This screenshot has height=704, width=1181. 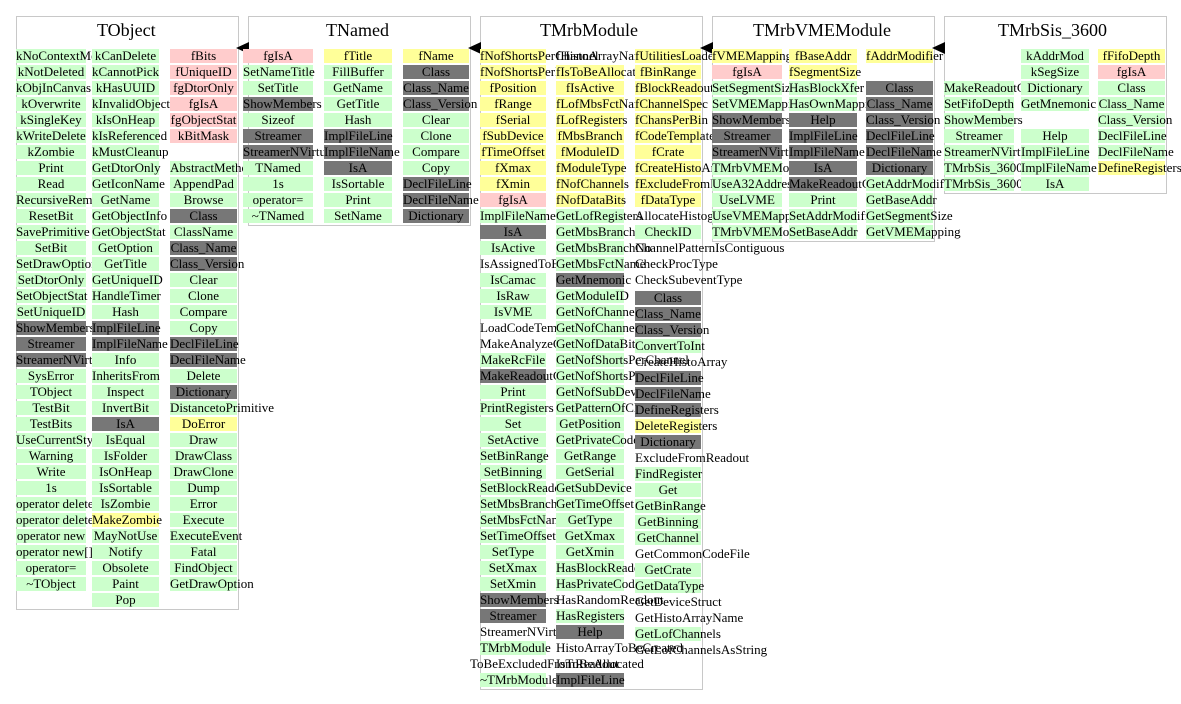 I want to click on member-cell: TMrbSis_3600, so click(x=983, y=167).